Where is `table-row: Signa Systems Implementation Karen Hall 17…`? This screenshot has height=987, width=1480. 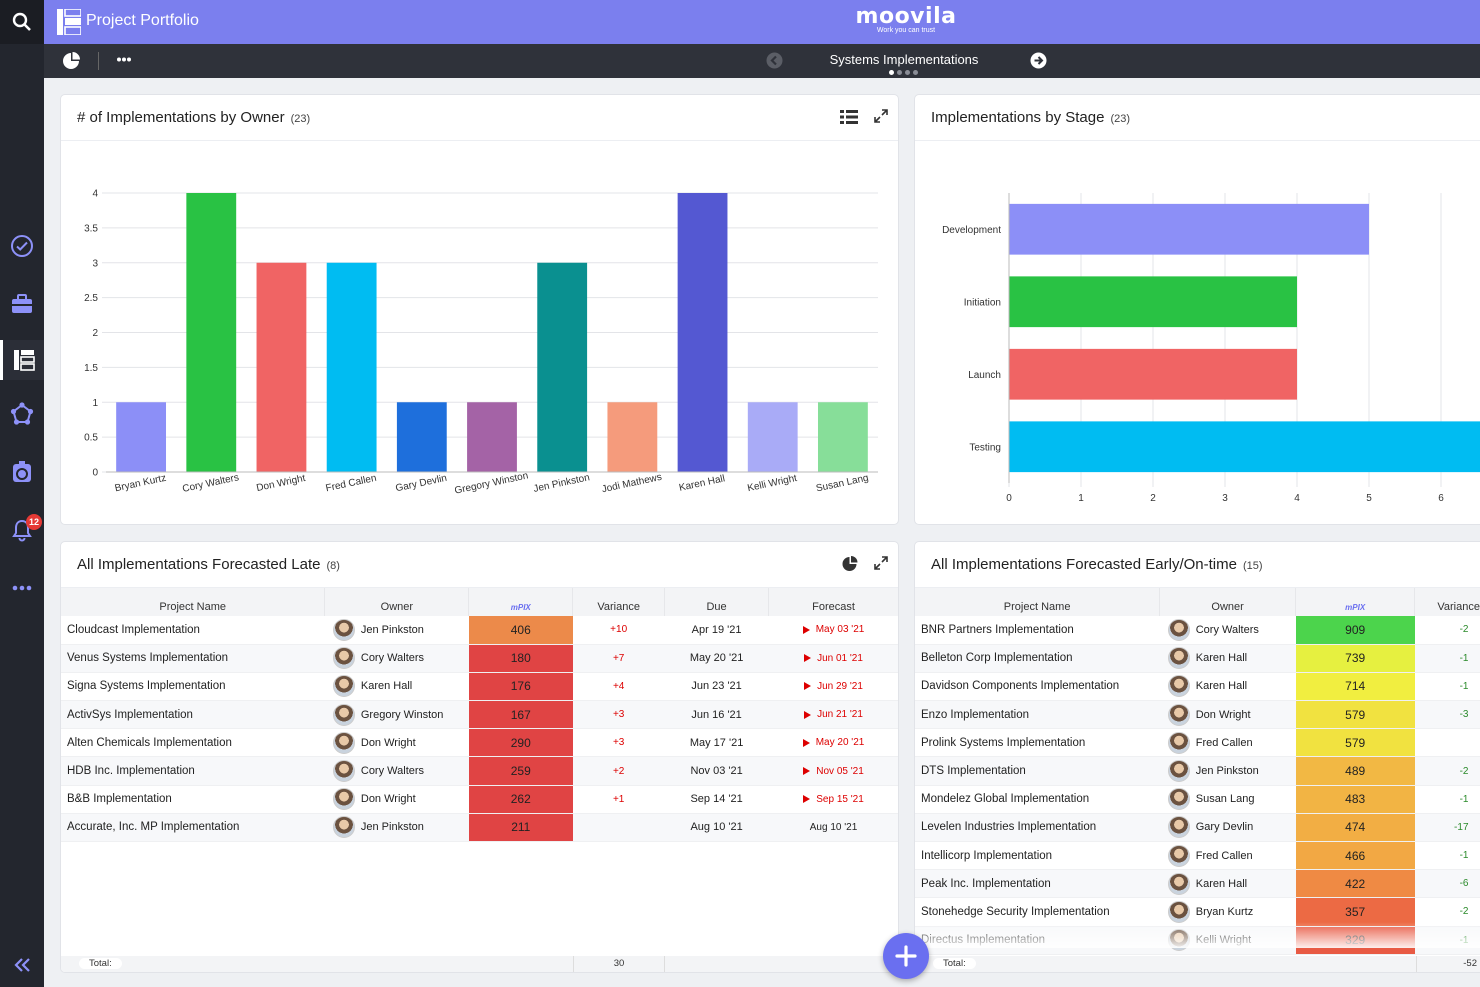
table-row: Signa Systems Implementation Karen Hall 17… is located at coordinates (479, 687).